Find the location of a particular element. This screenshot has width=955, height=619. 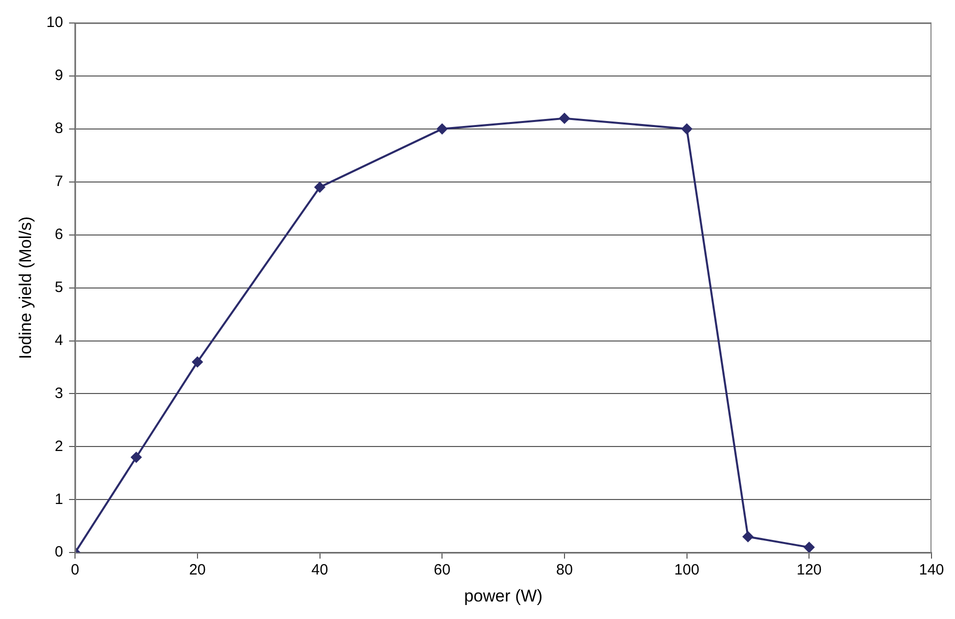

x-tick-label: 80 is located at coordinates (564, 570).